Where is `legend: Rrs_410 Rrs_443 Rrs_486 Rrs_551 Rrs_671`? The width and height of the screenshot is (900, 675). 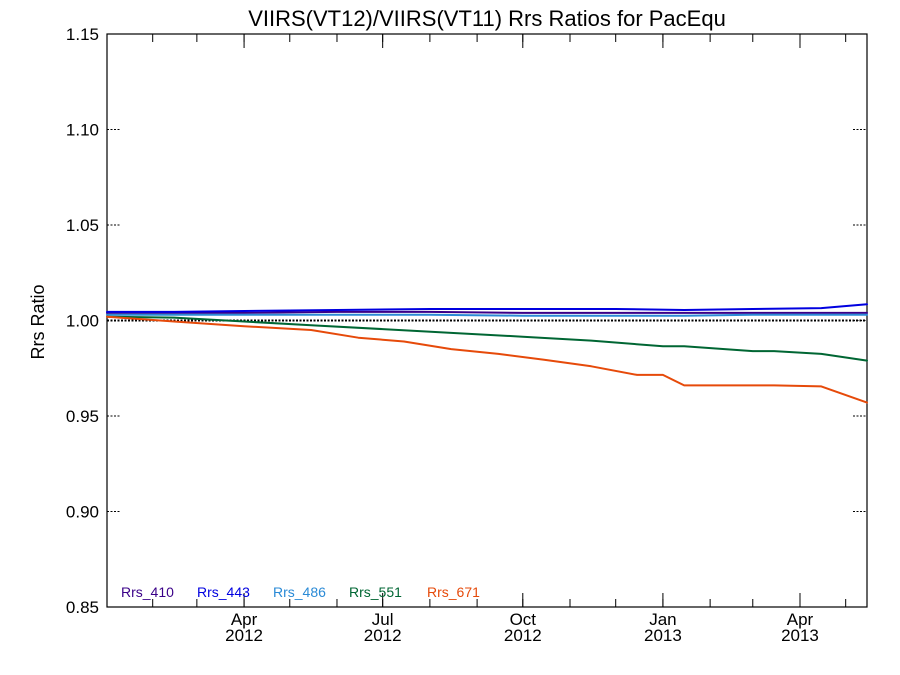 legend: Rrs_410 Rrs_443 Rrs_486 Rrs_551 Rrs_671 is located at coordinates (300, 592).